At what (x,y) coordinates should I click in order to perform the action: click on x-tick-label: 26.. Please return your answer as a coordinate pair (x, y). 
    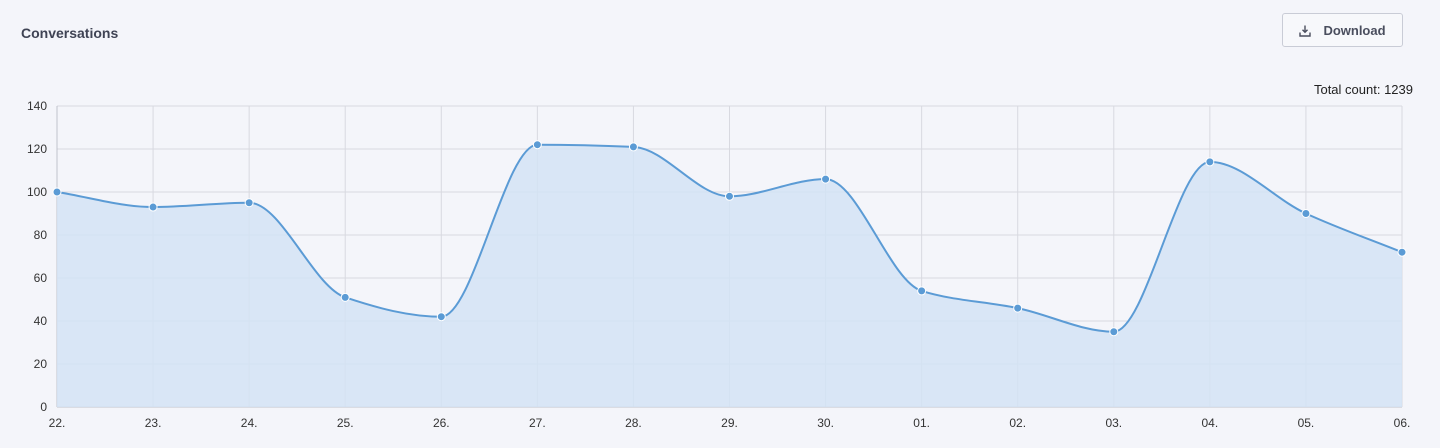
    Looking at the image, I should click on (441, 423).